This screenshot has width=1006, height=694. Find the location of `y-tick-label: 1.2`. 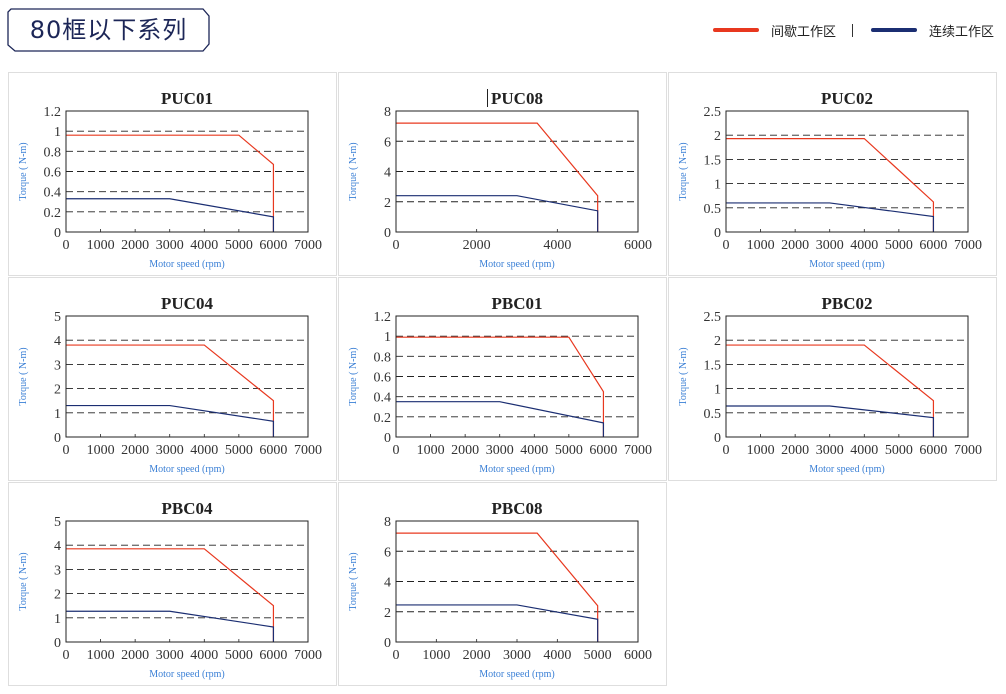

y-tick-label: 1.2 is located at coordinates (383, 317).